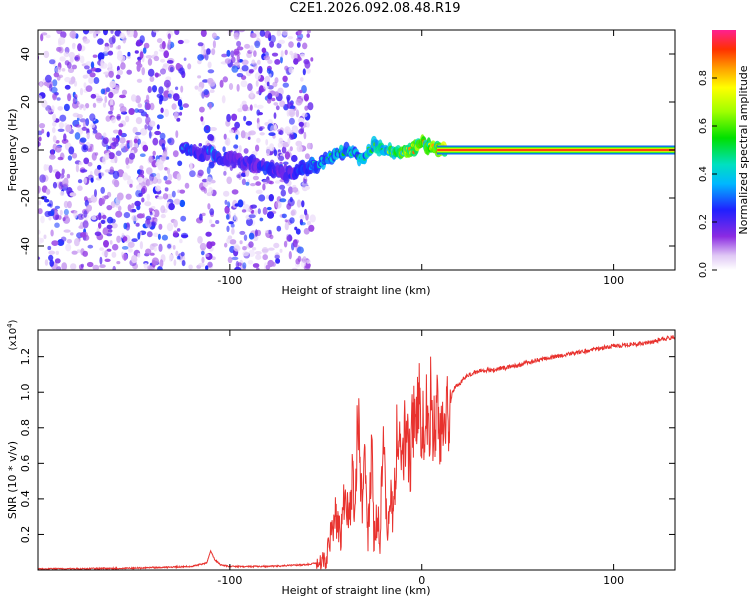  I want to click on colorbar-gradient, so click(724, 150).